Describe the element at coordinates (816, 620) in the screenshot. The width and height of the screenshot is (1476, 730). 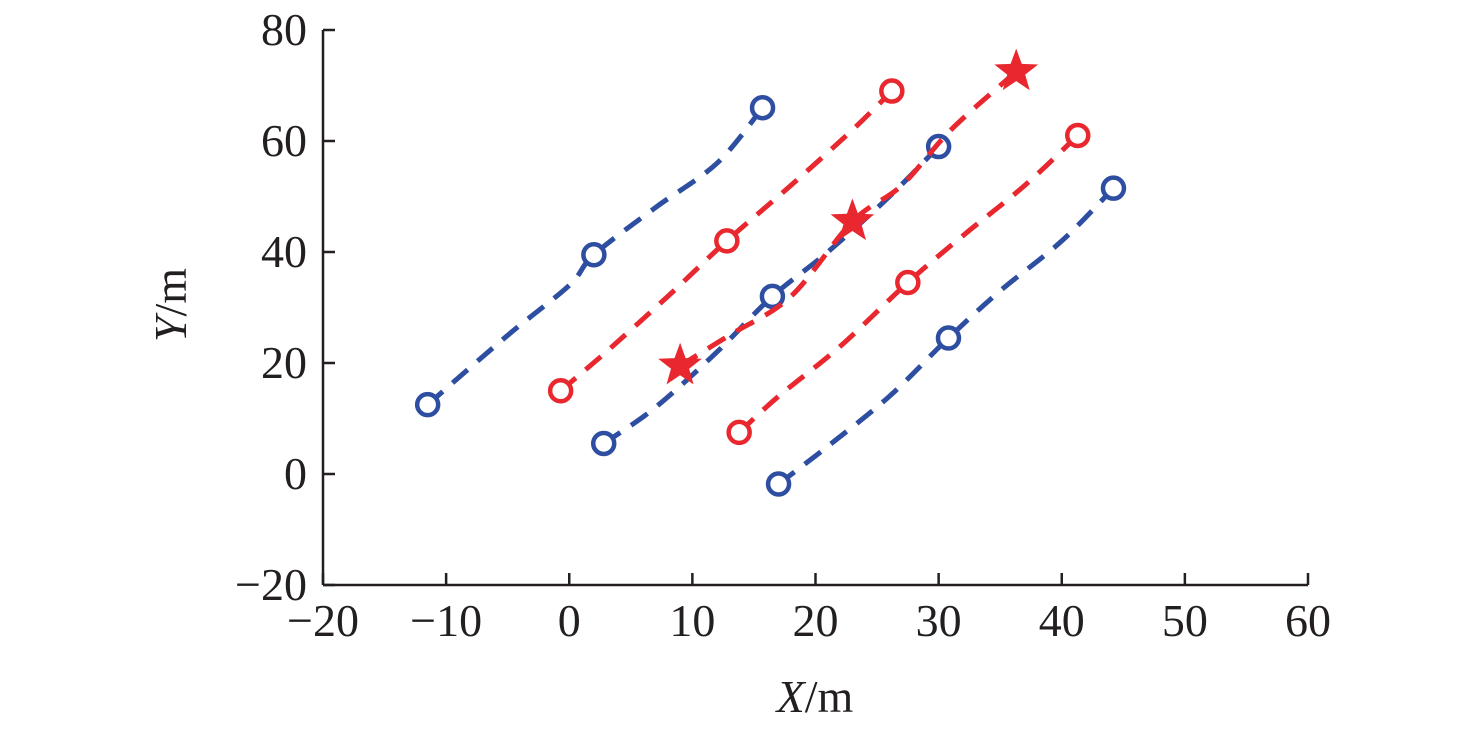
I see `x-tick-label: 20` at that location.